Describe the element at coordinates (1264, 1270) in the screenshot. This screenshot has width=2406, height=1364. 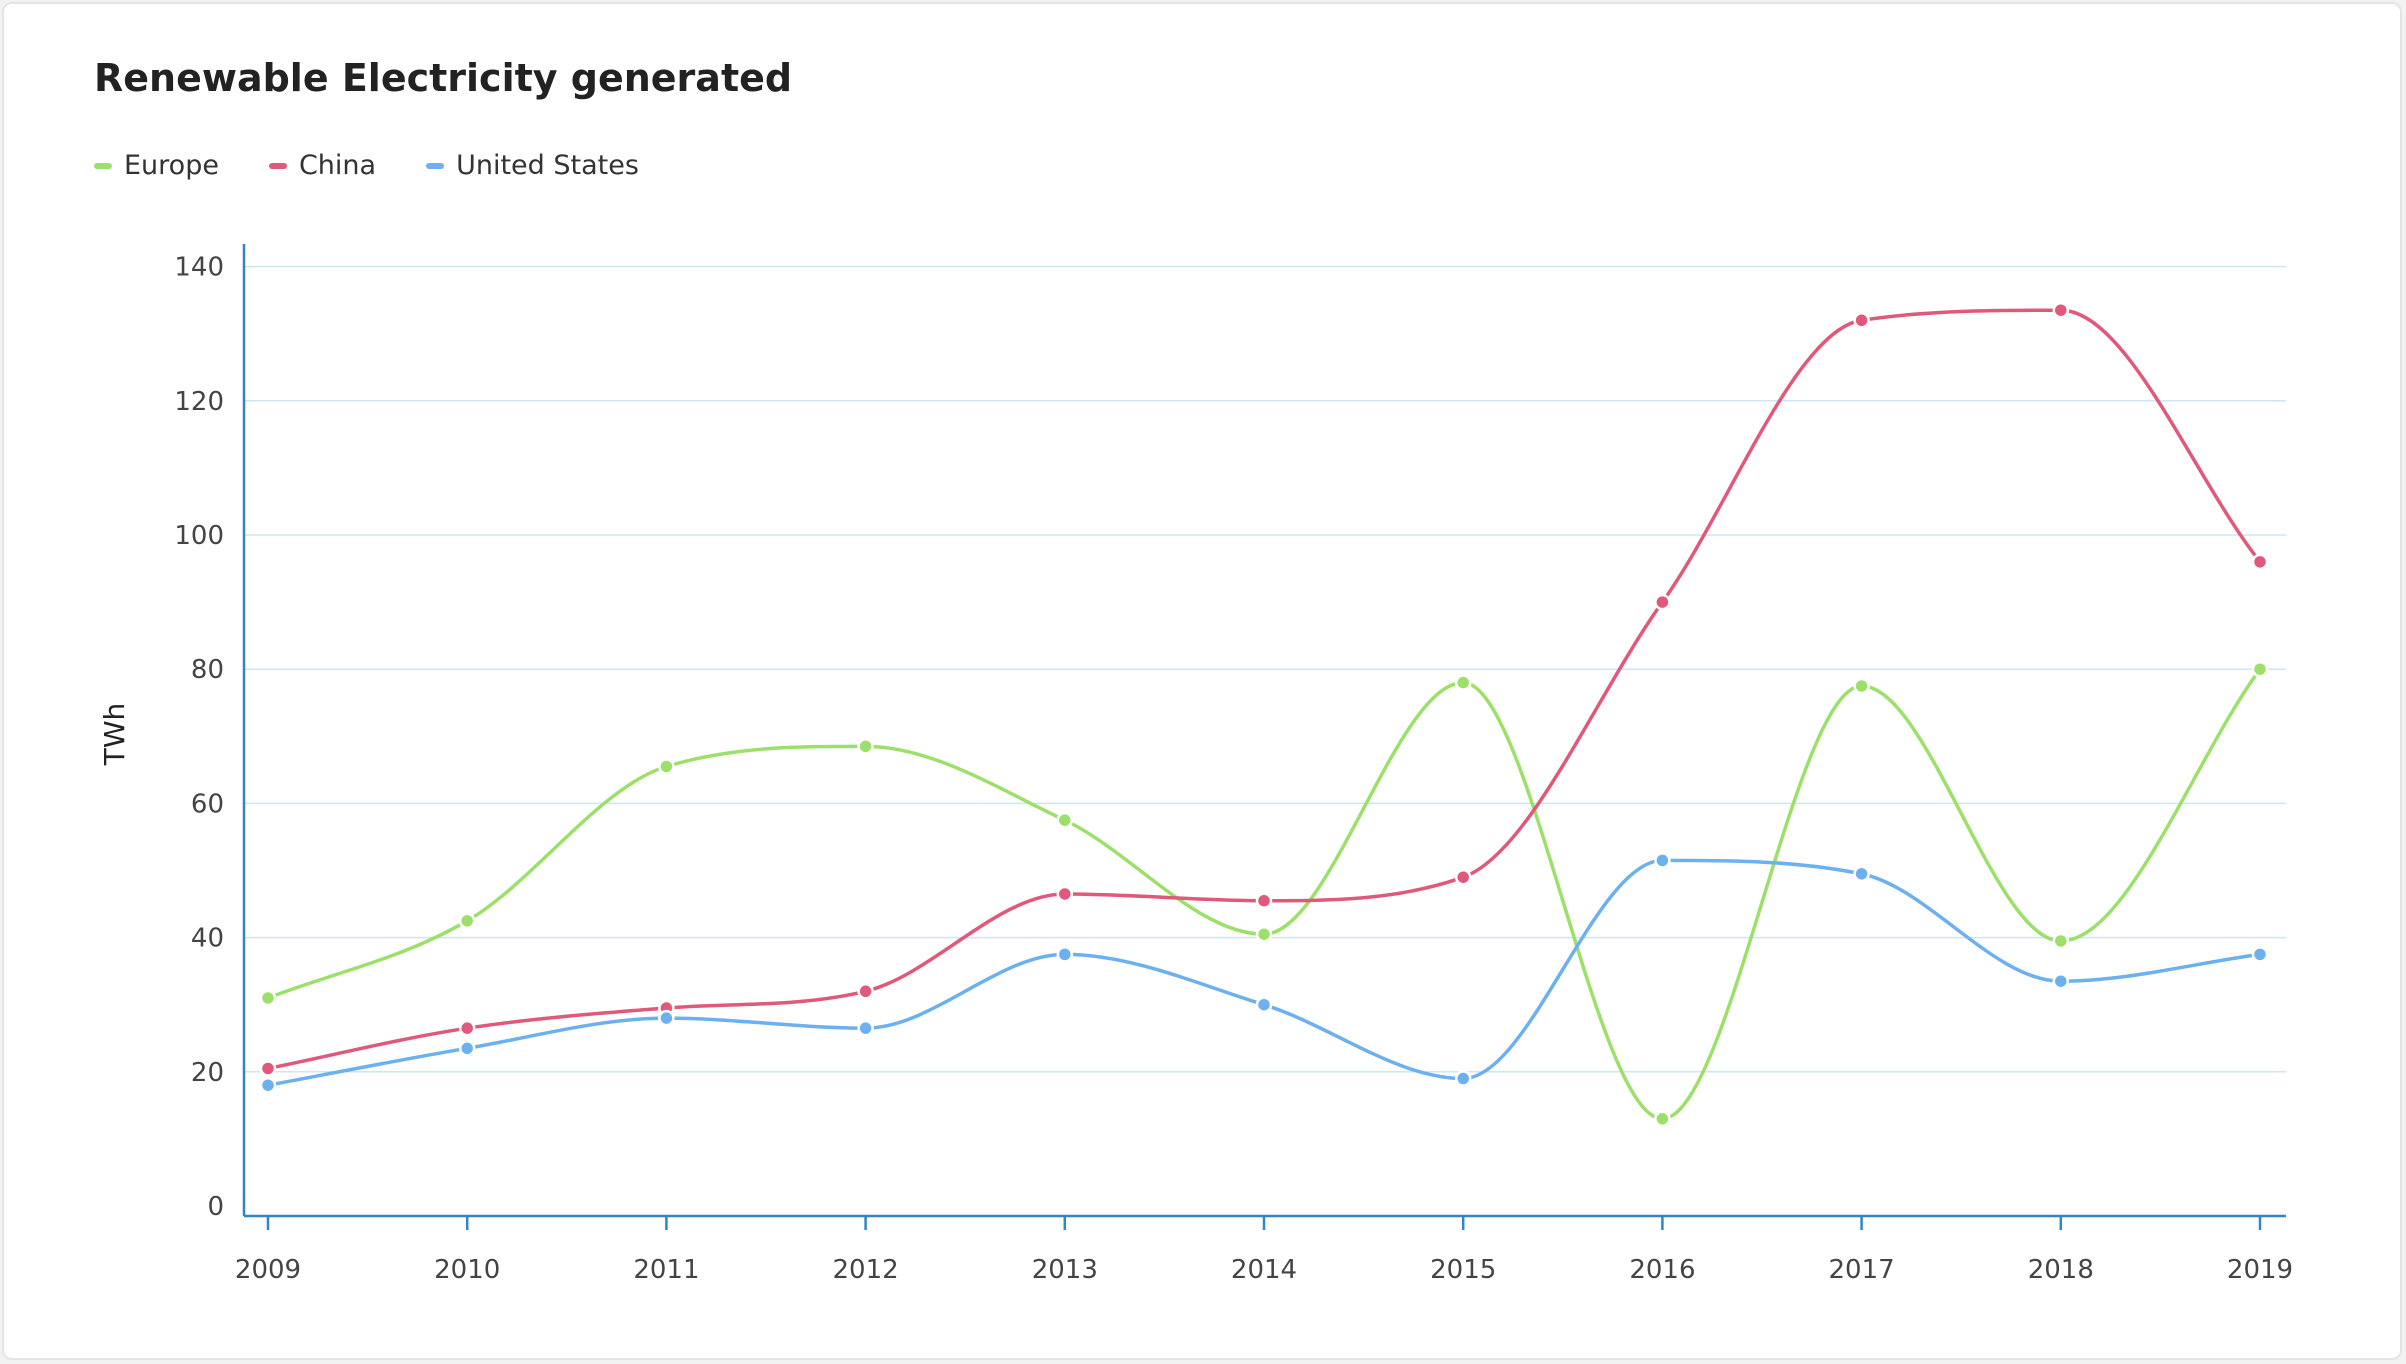
I see `x-tick-label-2014: 2014` at that location.